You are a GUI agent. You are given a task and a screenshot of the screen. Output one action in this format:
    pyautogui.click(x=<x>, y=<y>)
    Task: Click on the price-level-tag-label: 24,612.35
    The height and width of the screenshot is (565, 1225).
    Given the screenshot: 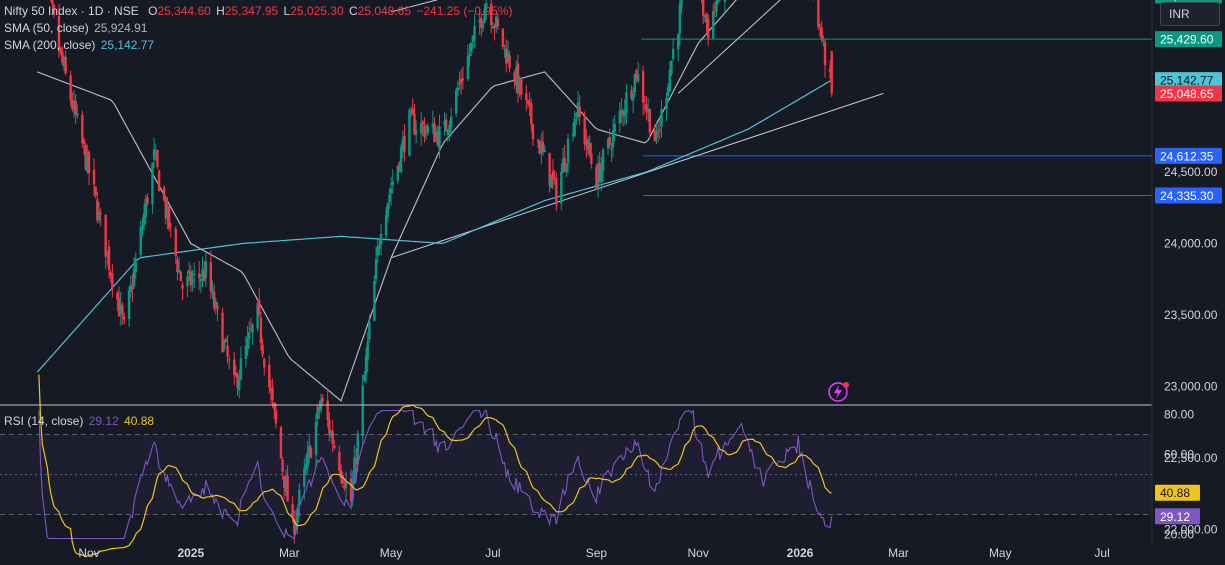 What is the action you would take?
    pyautogui.click(x=1187, y=156)
    